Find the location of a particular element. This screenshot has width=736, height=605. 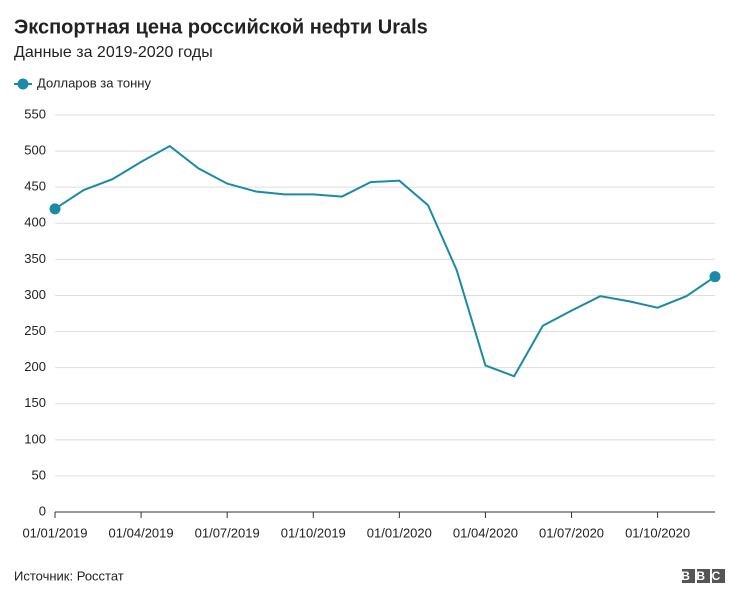

x-tick-label: 01/07/2020 is located at coordinates (571, 532).